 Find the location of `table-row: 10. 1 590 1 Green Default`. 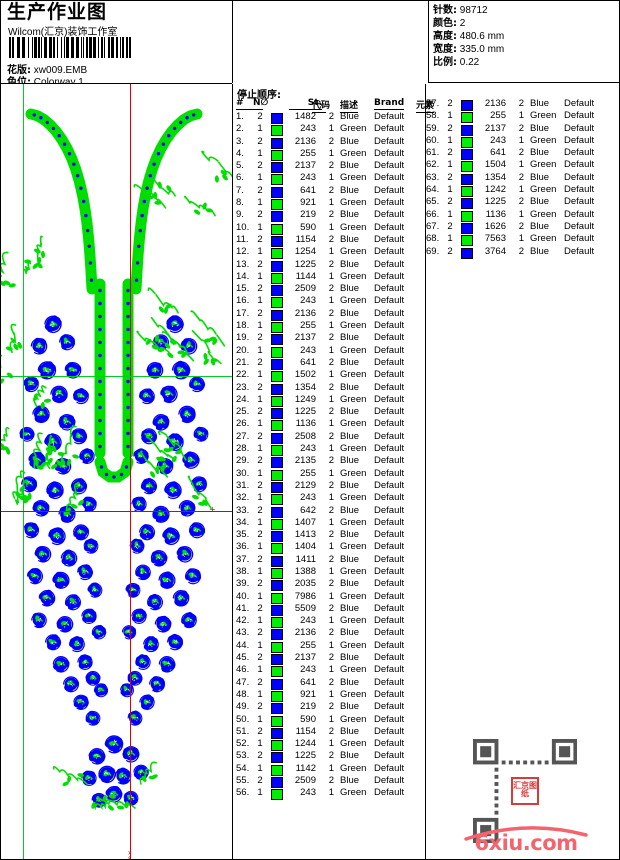

table-row: 10. 1 590 1 Green Default is located at coordinates (331, 228).